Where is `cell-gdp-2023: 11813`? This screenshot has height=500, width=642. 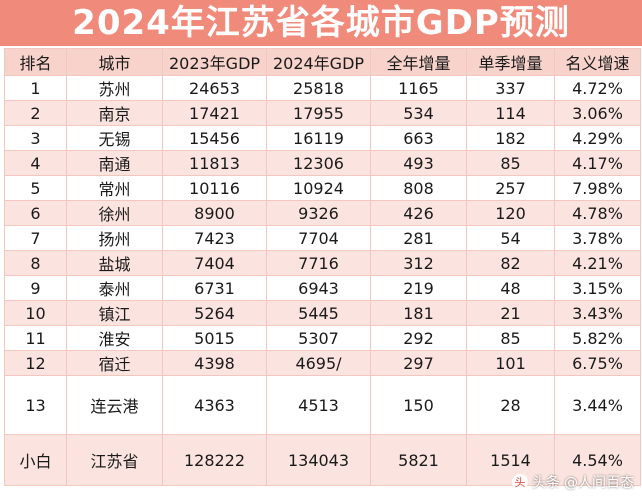 cell-gdp-2023: 11813 is located at coordinates (214, 163).